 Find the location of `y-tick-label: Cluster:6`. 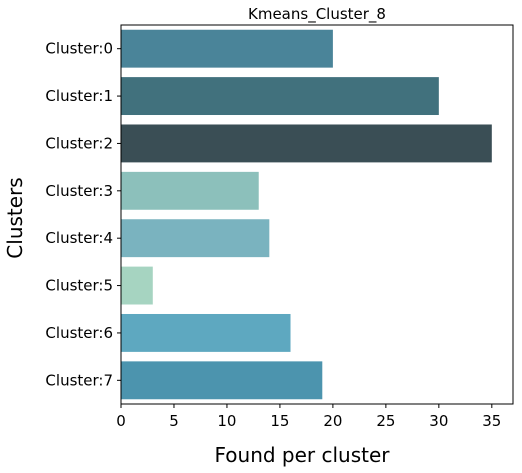

y-tick-label: Cluster:6 is located at coordinates (79, 333).